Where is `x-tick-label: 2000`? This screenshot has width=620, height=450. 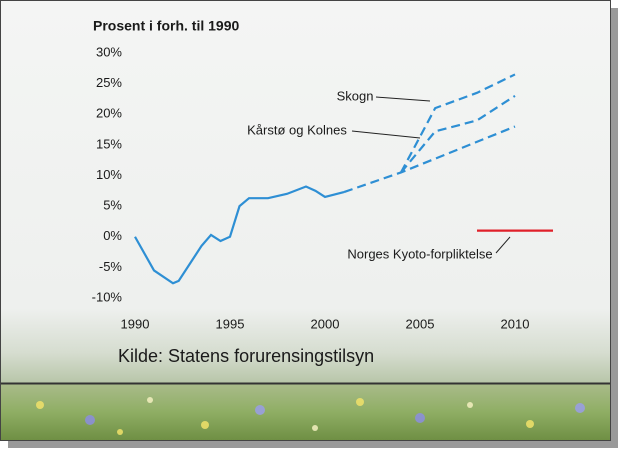
x-tick-label: 2000 is located at coordinates (325, 323).